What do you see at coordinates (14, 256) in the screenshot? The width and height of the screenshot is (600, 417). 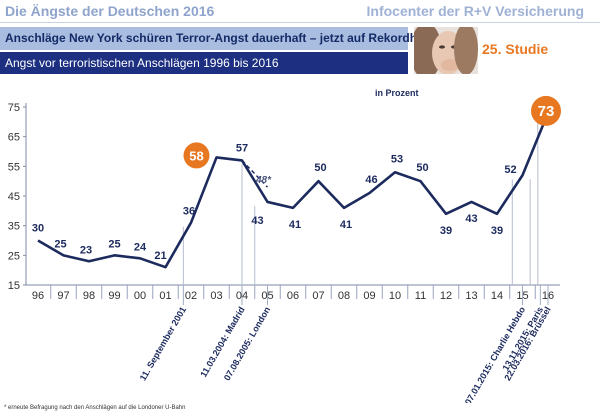 I see `y-tick-label: 25` at bounding box center [14, 256].